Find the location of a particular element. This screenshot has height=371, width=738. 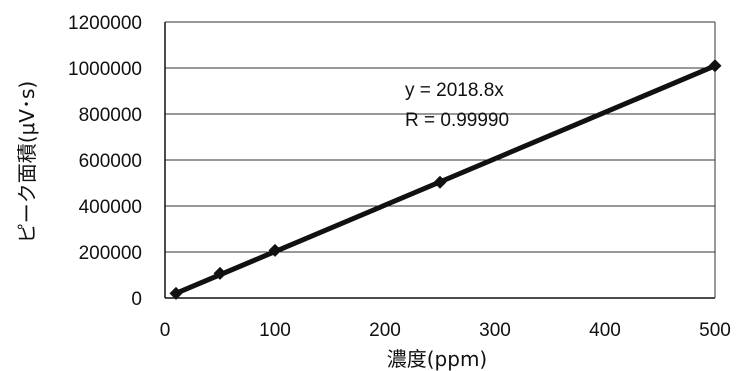

x-tick-label-500: 500 is located at coordinates (715, 330).